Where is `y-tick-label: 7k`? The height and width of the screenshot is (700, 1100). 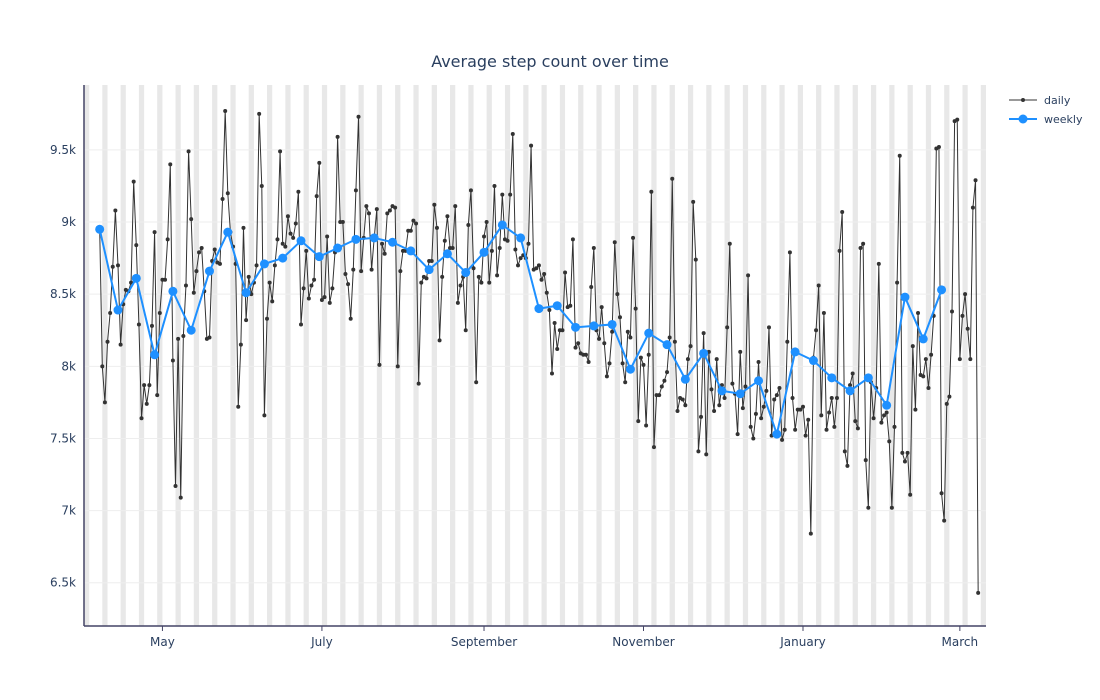
y-tick-label: 7k is located at coordinates (68, 511).